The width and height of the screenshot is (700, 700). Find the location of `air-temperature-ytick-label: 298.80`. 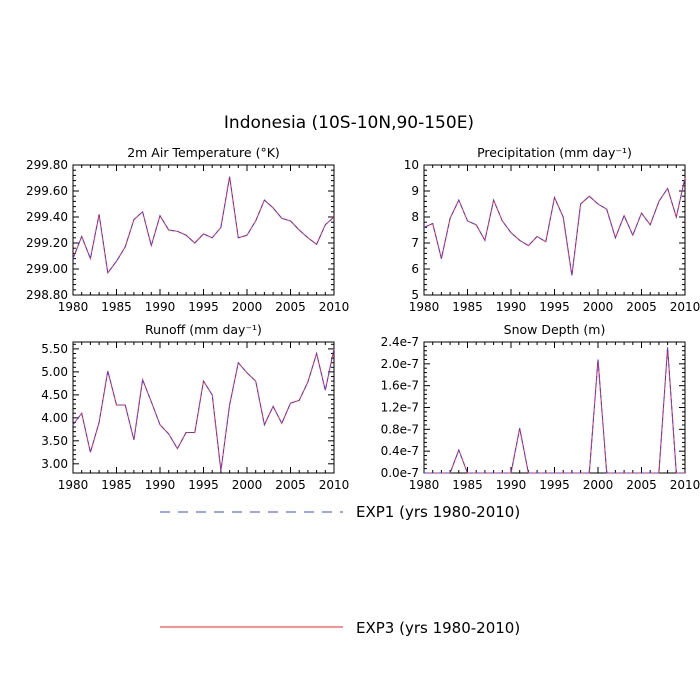

air-temperature-ytick-label: 298.80 is located at coordinates (47, 295).